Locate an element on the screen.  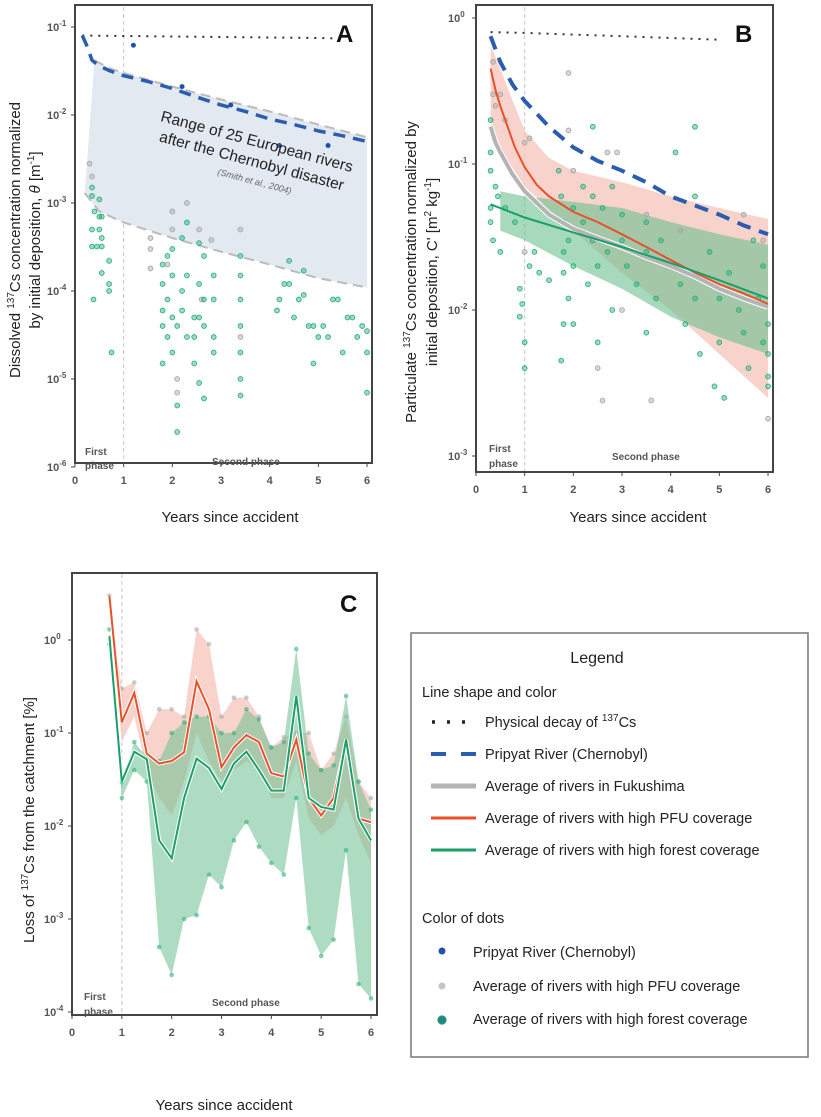
y-tick-label: 10⁰ is located at coordinates (456, 17).